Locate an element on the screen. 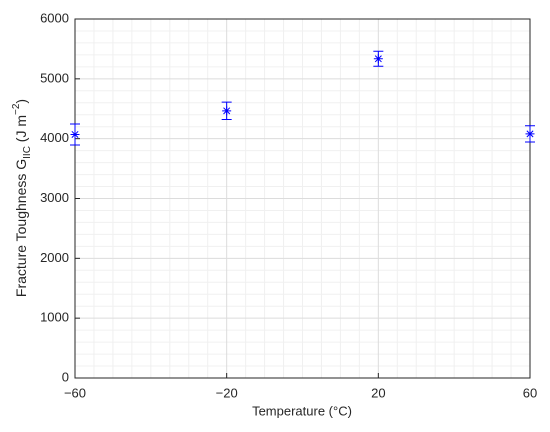  x-axis-label: Temperature (°C) is located at coordinates (302, 410).